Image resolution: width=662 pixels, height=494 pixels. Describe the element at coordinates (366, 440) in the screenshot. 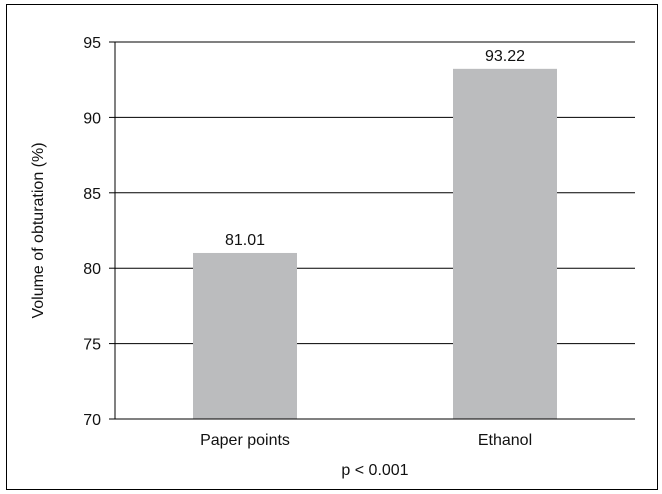

I see `x-tick-labels: Paper points Ethanol` at that location.